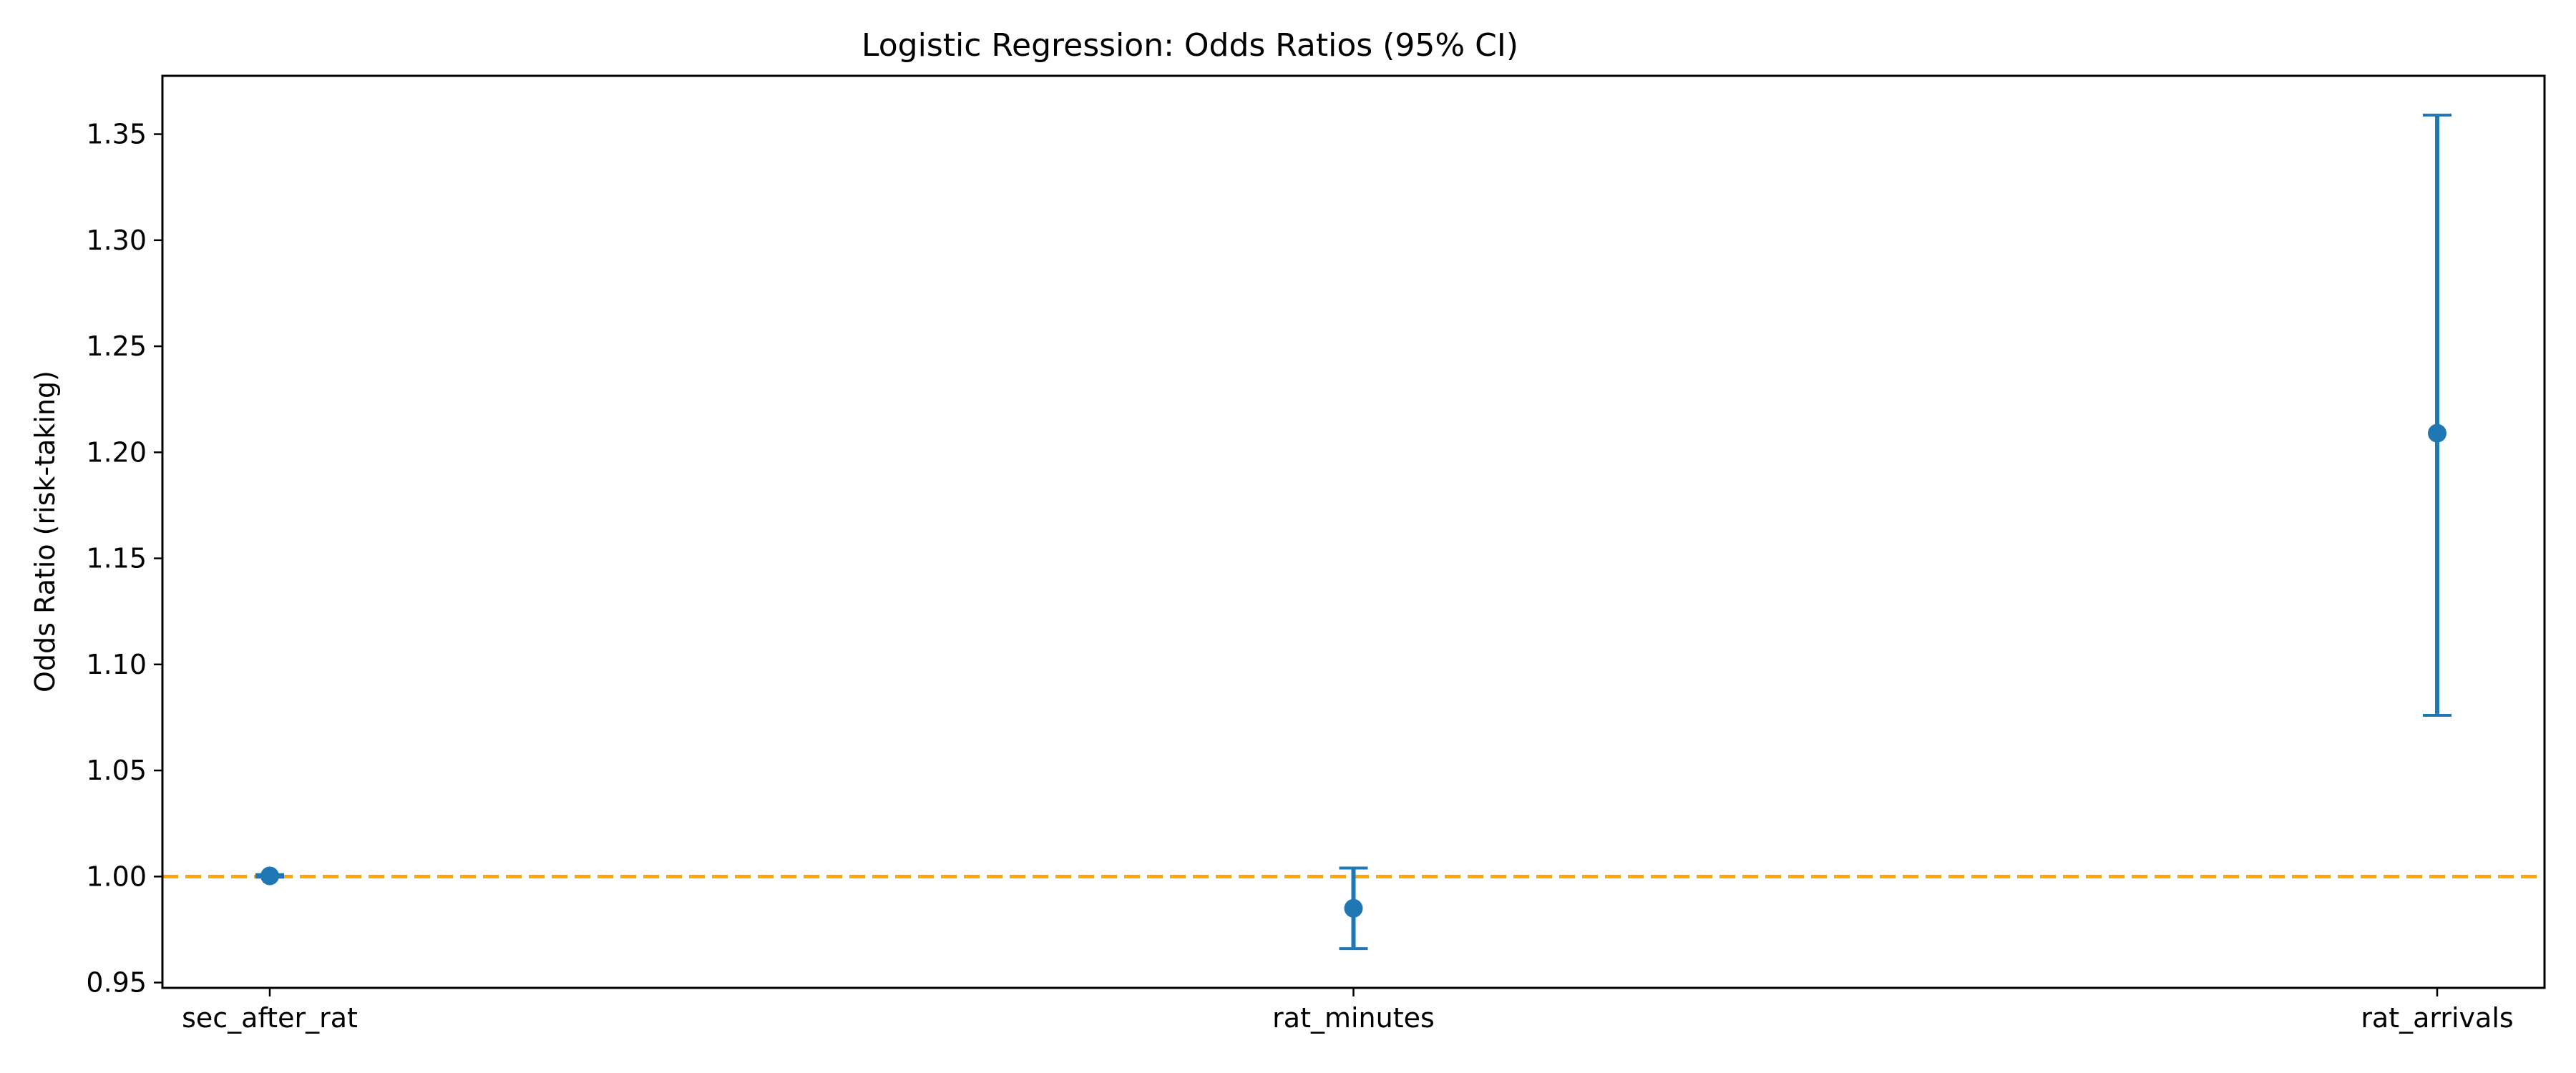 This screenshot has height=1073, width=2576. Describe the element at coordinates (116, 664) in the screenshot. I see `y-tick-label: 1.10` at that location.